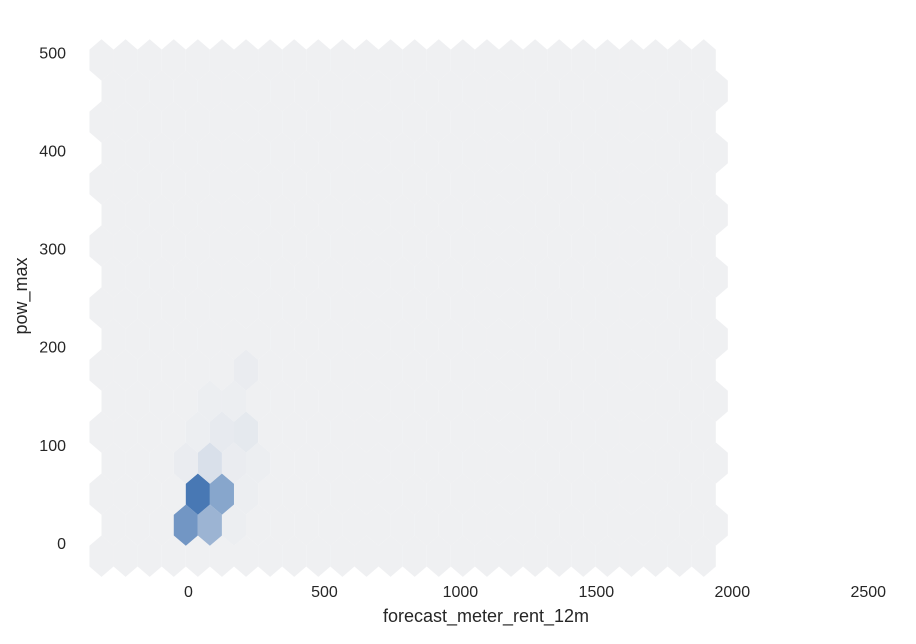  Describe the element at coordinates (52, 250) in the screenshot. I see `y-tick-label: 300` at that location.